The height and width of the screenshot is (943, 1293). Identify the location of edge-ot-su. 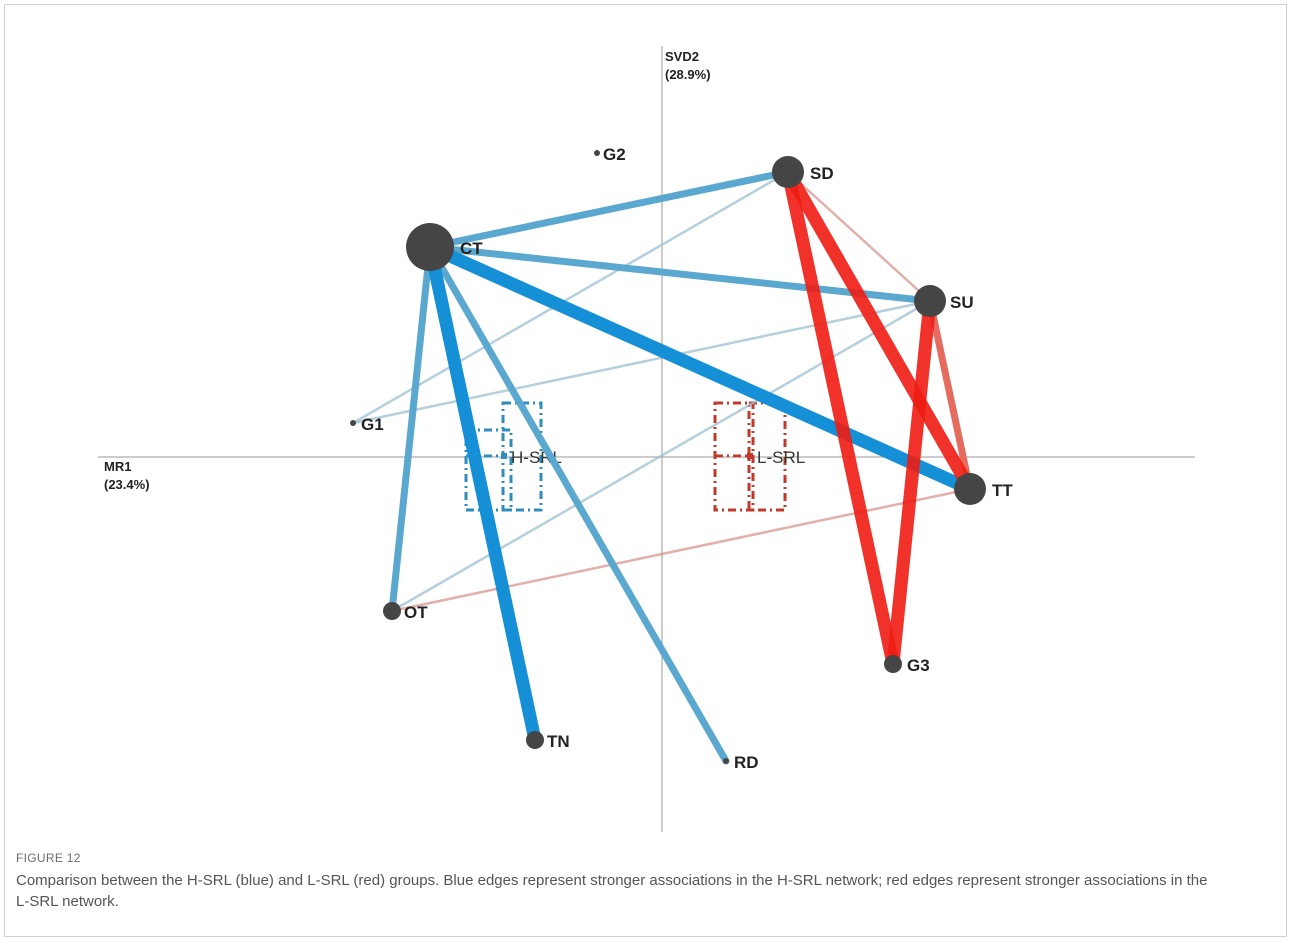
(661, 456).